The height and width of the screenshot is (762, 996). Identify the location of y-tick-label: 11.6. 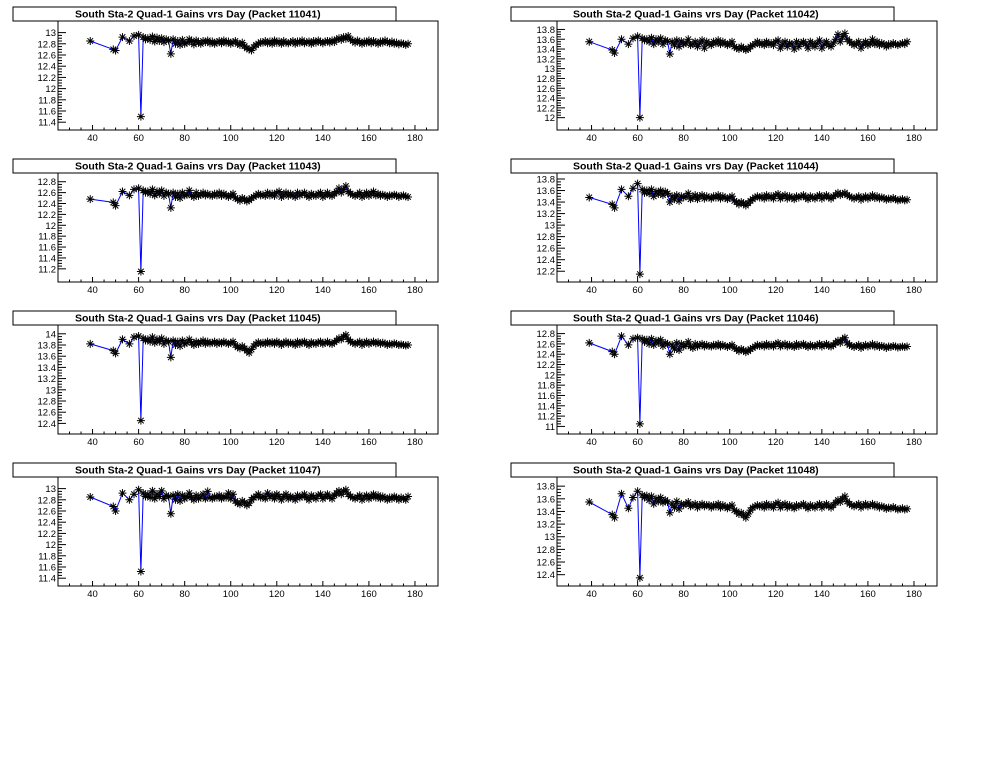
(47, 568).